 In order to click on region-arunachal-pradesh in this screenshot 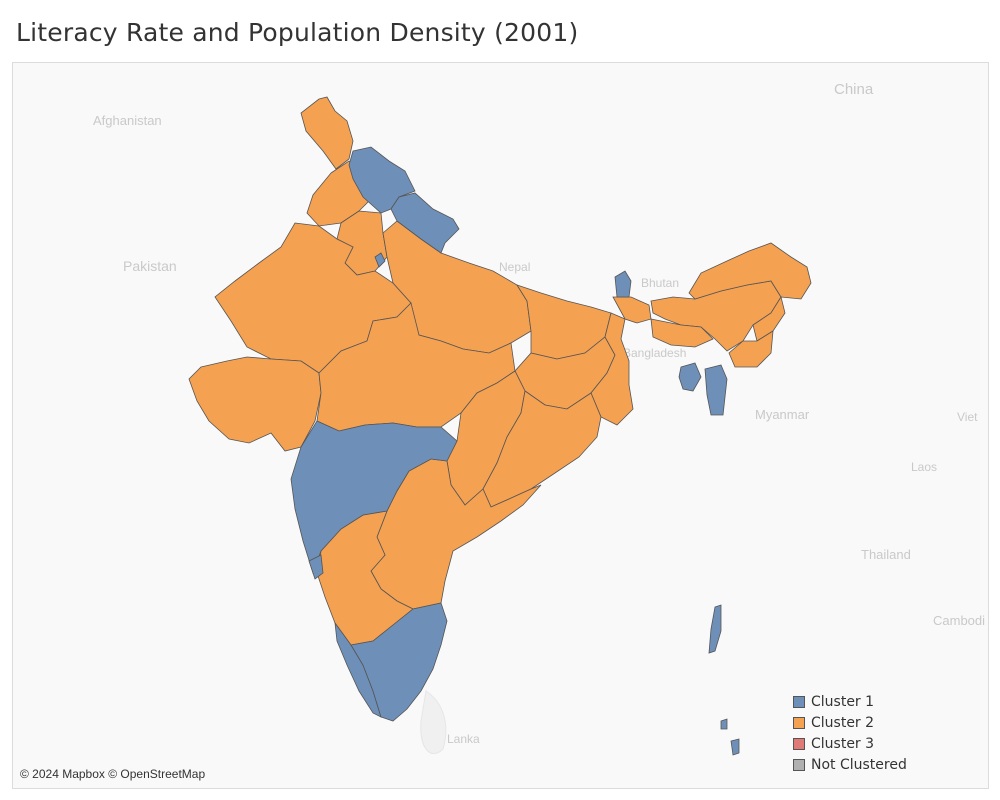, I will do `click(750, 271)`.